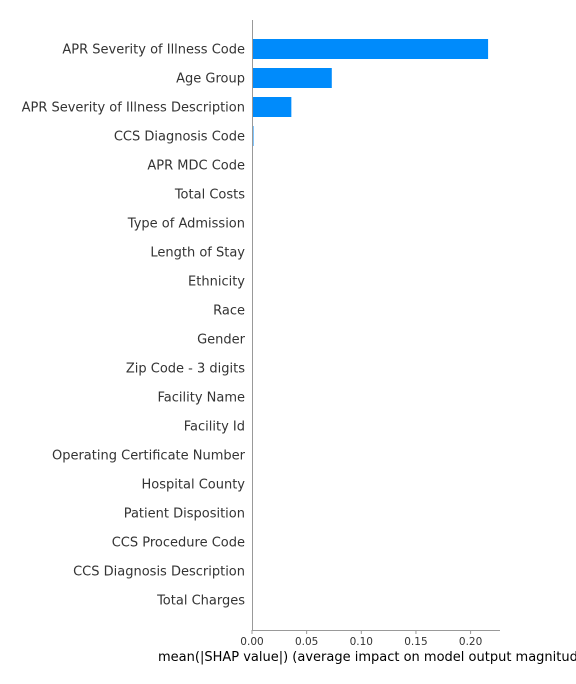  Describe the element at coordinates (251, 642) in the screenshot. I see `x-tick-label-0: 0.00` at that location.